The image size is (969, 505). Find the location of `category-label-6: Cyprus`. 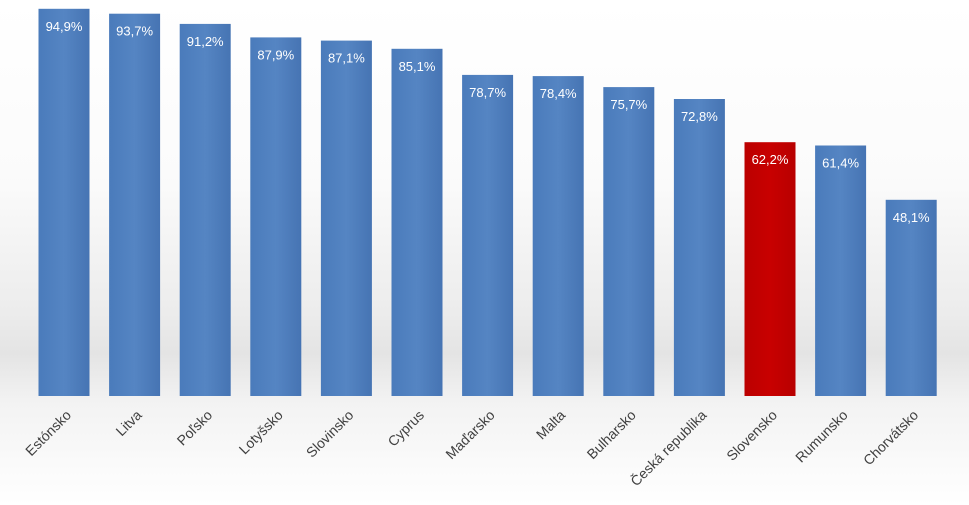

category-label-6: Cyprus is located at coordinates (405, 428).